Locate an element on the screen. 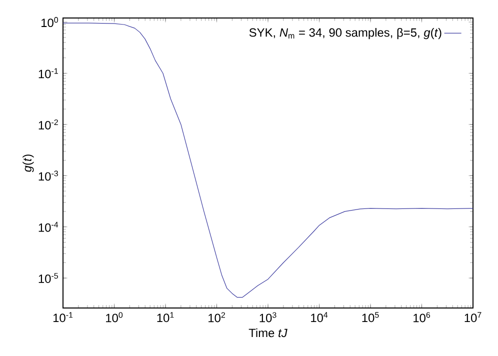 This screenshot has height=356, width=498. x-tick-label: 10$^{2}$ is located at coordinates (216, 317).